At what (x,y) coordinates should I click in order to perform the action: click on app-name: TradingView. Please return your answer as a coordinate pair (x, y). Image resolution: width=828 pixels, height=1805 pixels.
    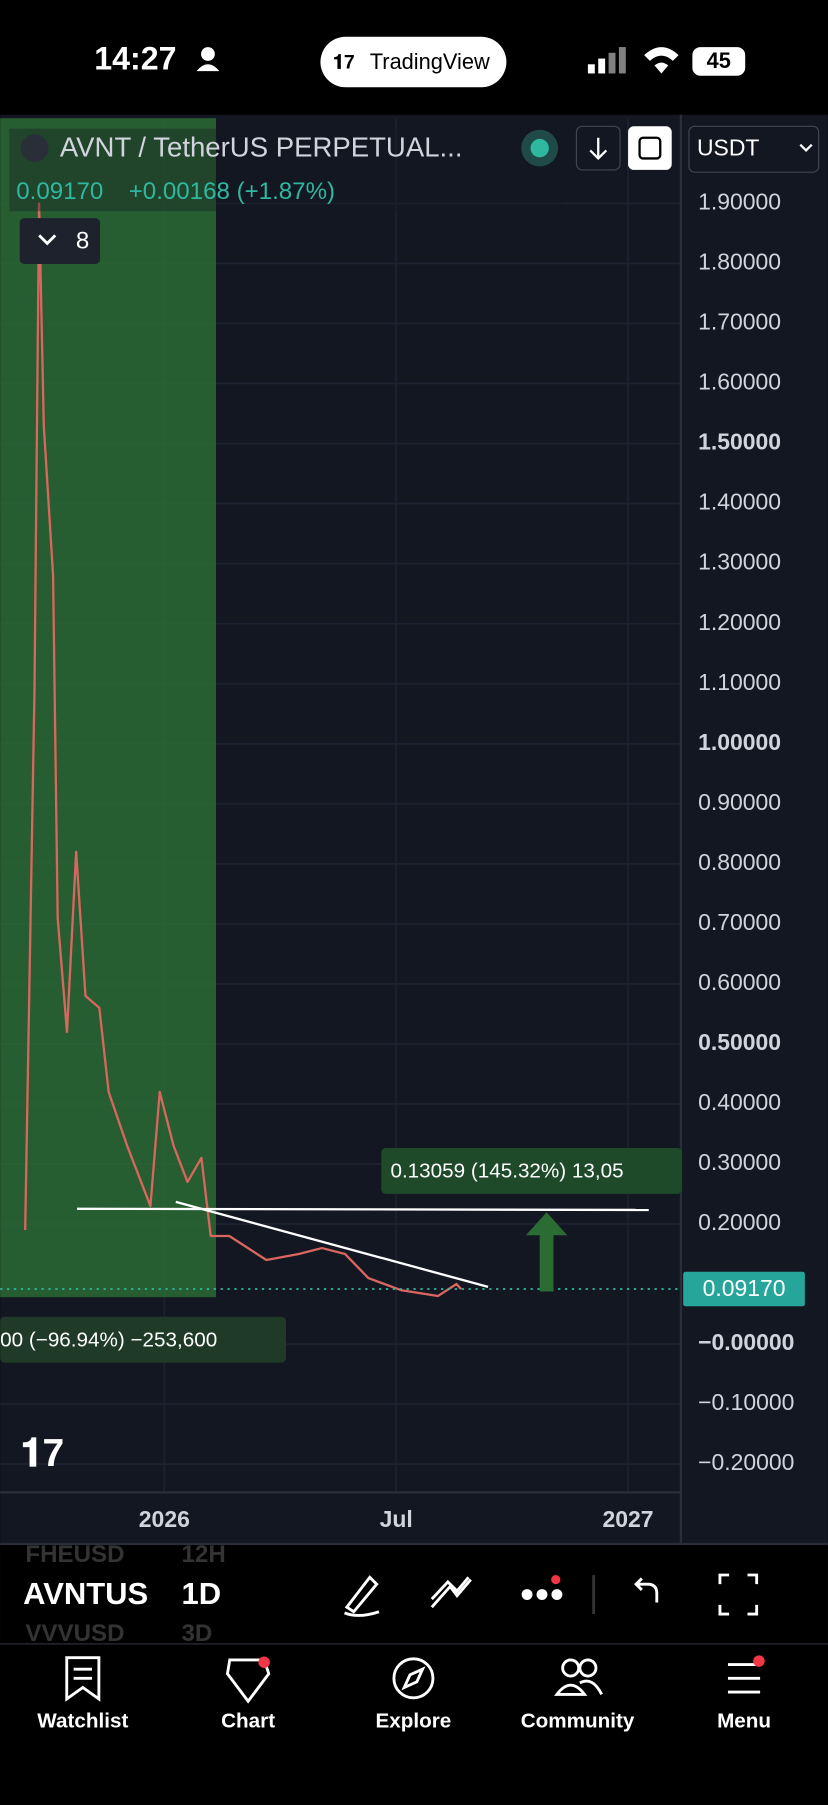
    Looking at the image, I should click on (430, 61).